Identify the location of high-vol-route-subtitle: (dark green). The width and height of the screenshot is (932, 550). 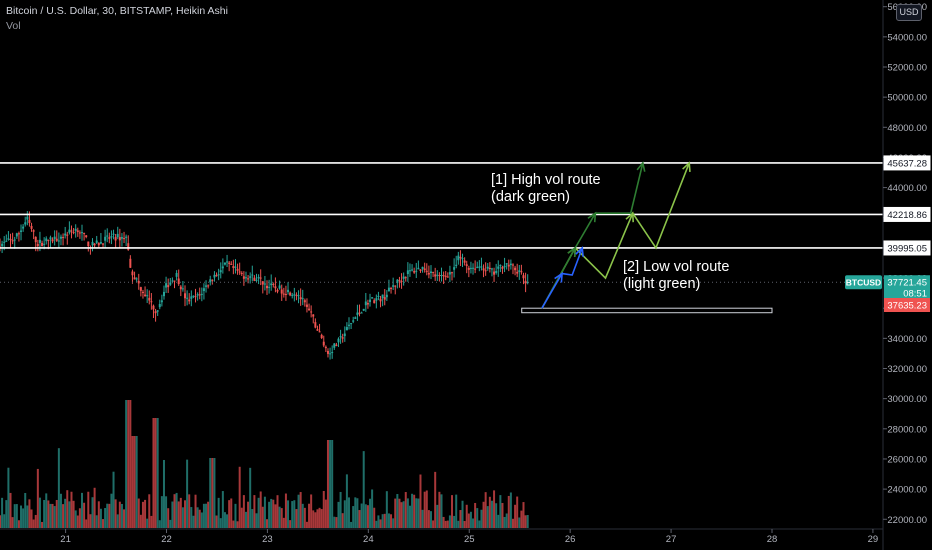
(530, 197).